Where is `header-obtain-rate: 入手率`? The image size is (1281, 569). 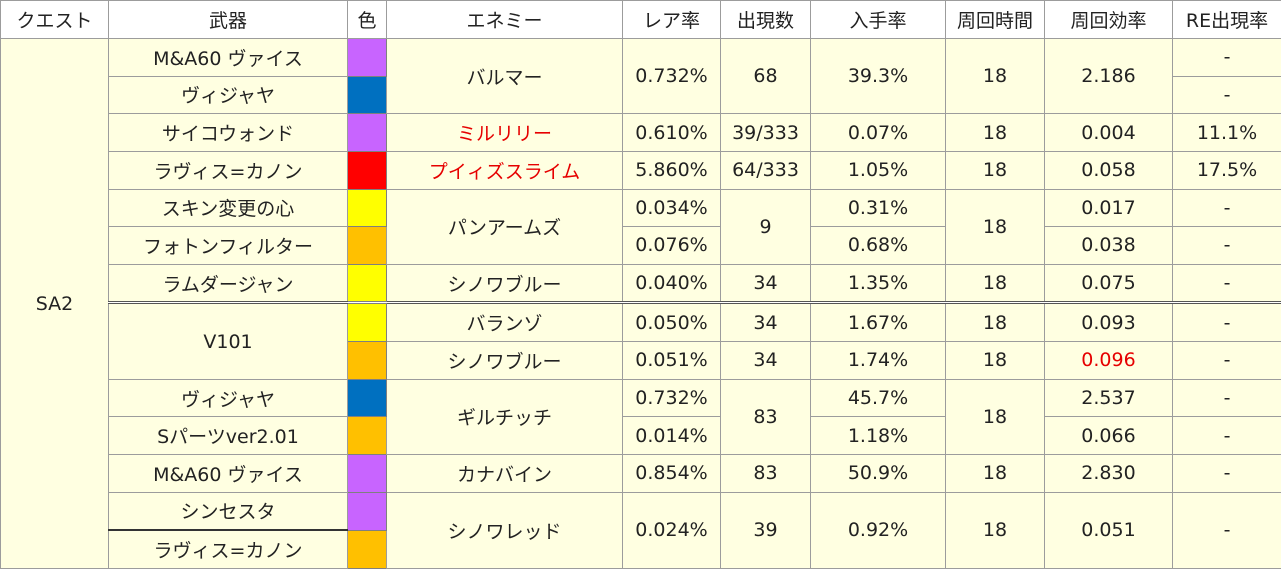
header-obtain-rate: 入手率 is located at coordinates (878, 19).